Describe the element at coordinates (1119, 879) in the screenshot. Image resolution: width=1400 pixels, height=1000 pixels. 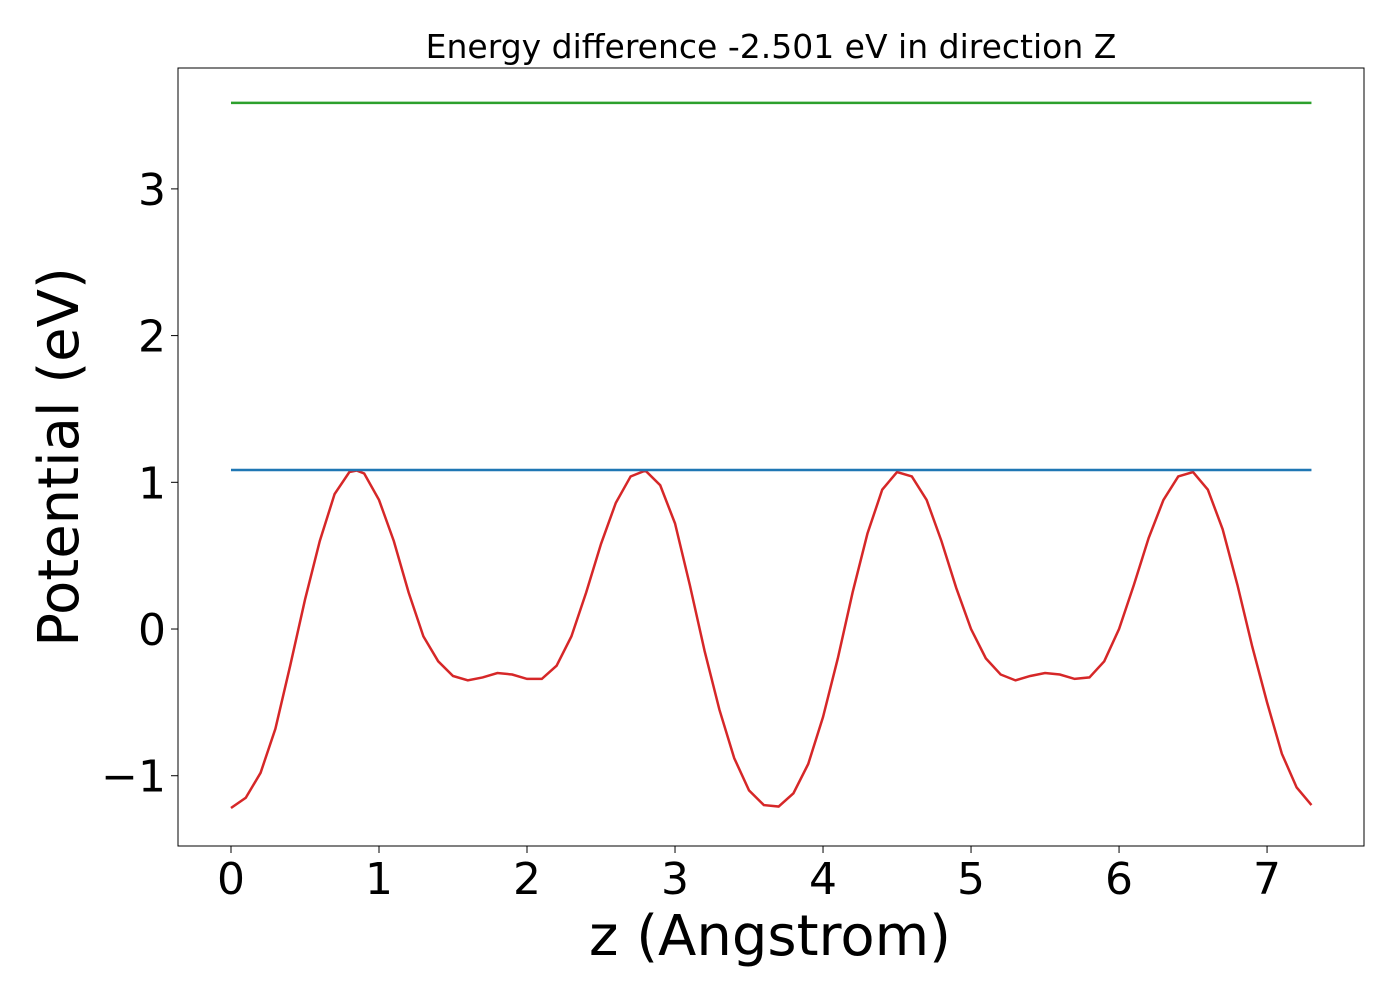
I see `x-tick-label: 6` at that location.